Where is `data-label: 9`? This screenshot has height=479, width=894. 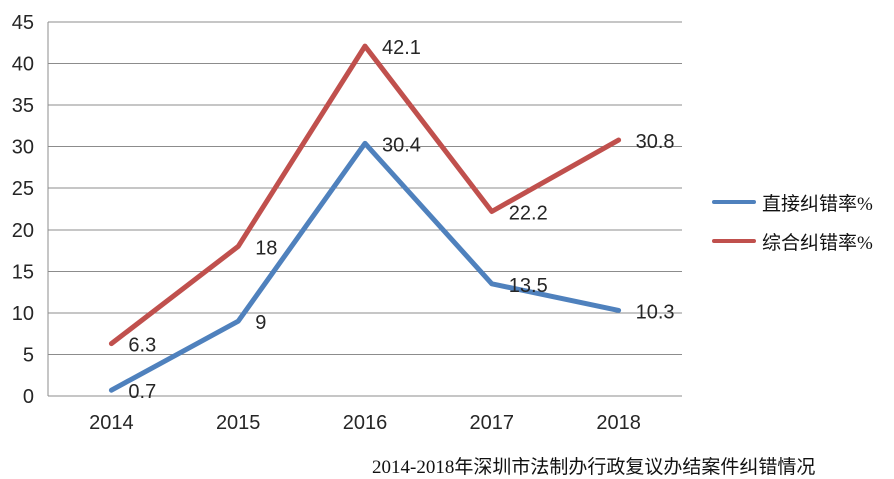 data-label: 9 is located at coordinates (260, 323).